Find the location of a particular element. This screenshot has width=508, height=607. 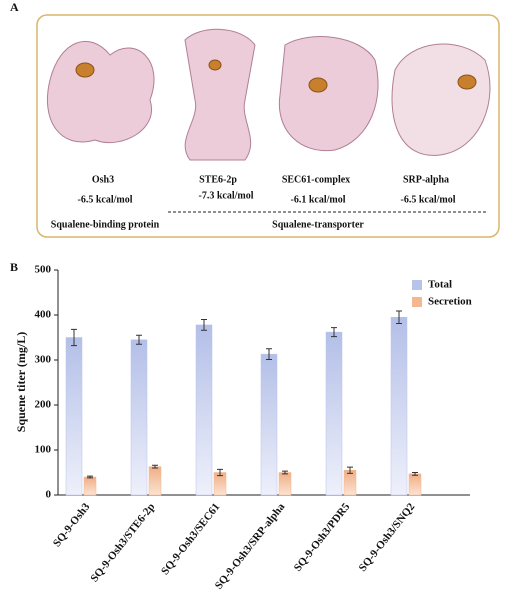

protein-name: Osh3 is located at coordinates (103, 179).